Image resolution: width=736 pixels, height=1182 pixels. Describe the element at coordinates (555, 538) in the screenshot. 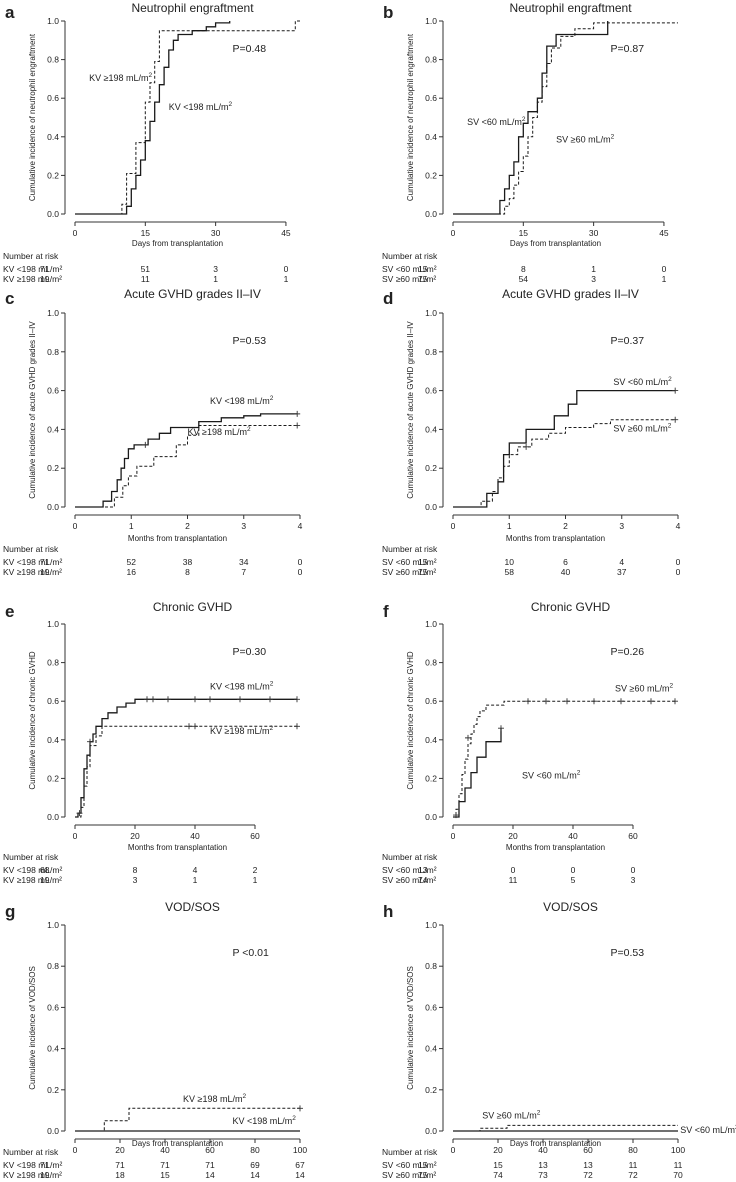

I see `x-axis-label: Months from transplantation` at that location.